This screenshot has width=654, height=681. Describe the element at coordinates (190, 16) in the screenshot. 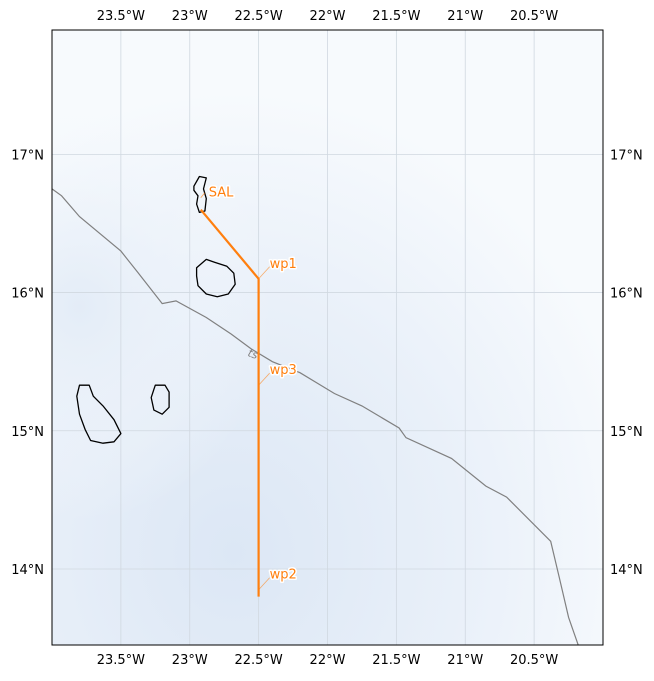

I see `lon-tick-label-top: 23°W` at that location.